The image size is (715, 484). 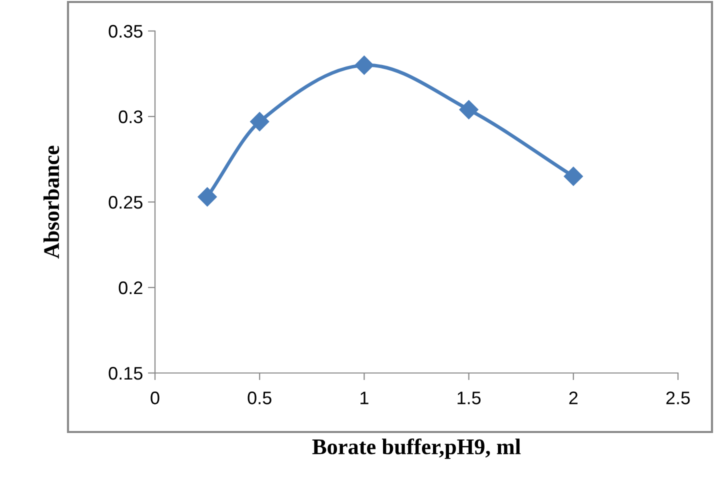 What do you see at coordinates (469, 398) in the screenshot?
I see `x-tick-label: 1.5` at bounding box center [469, 398].